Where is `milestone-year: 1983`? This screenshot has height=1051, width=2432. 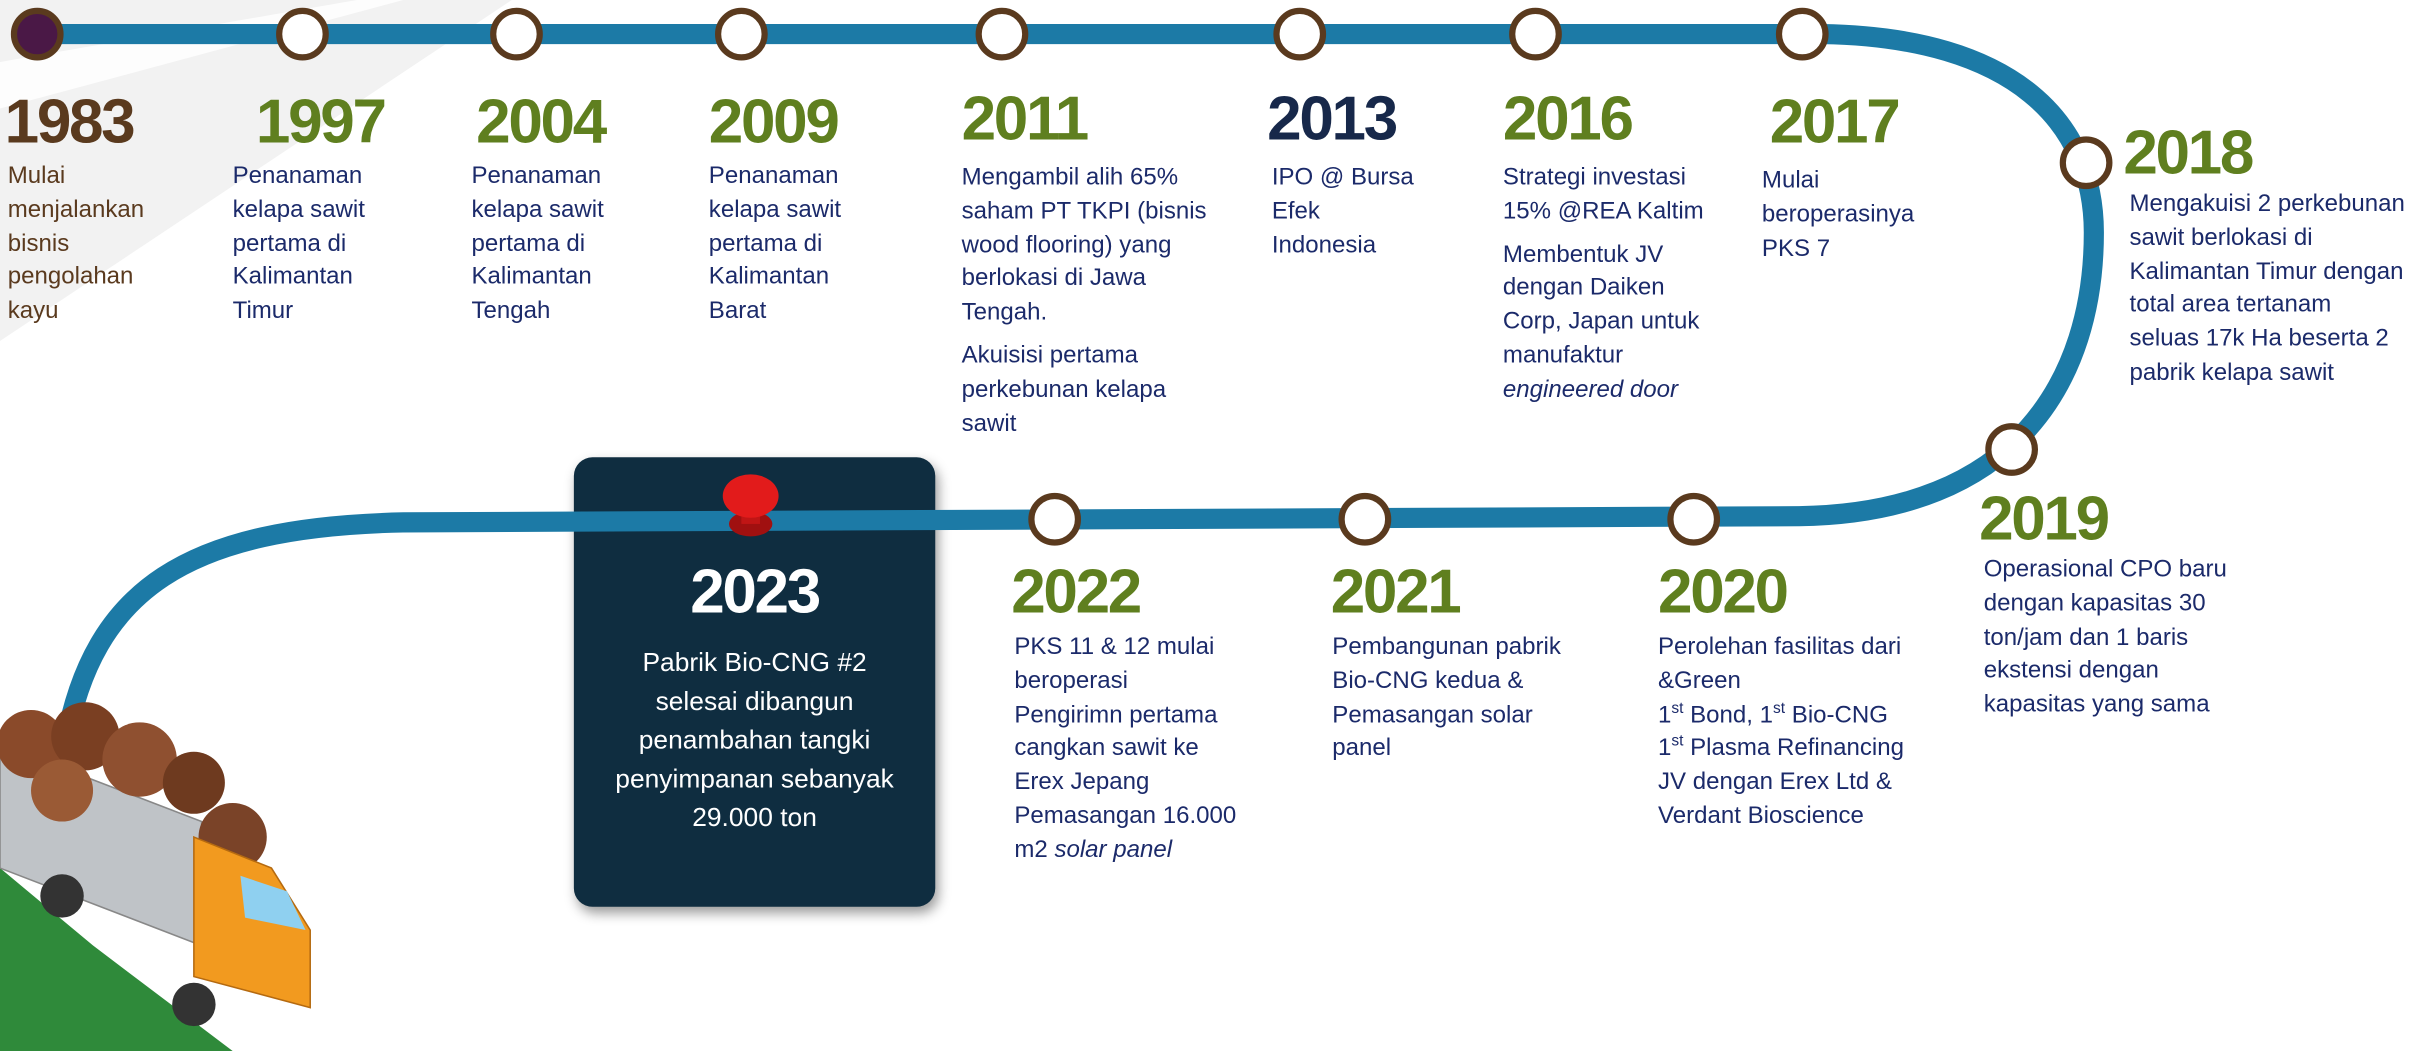
milestone-year: 1983 is located at coordinates (70, 122).